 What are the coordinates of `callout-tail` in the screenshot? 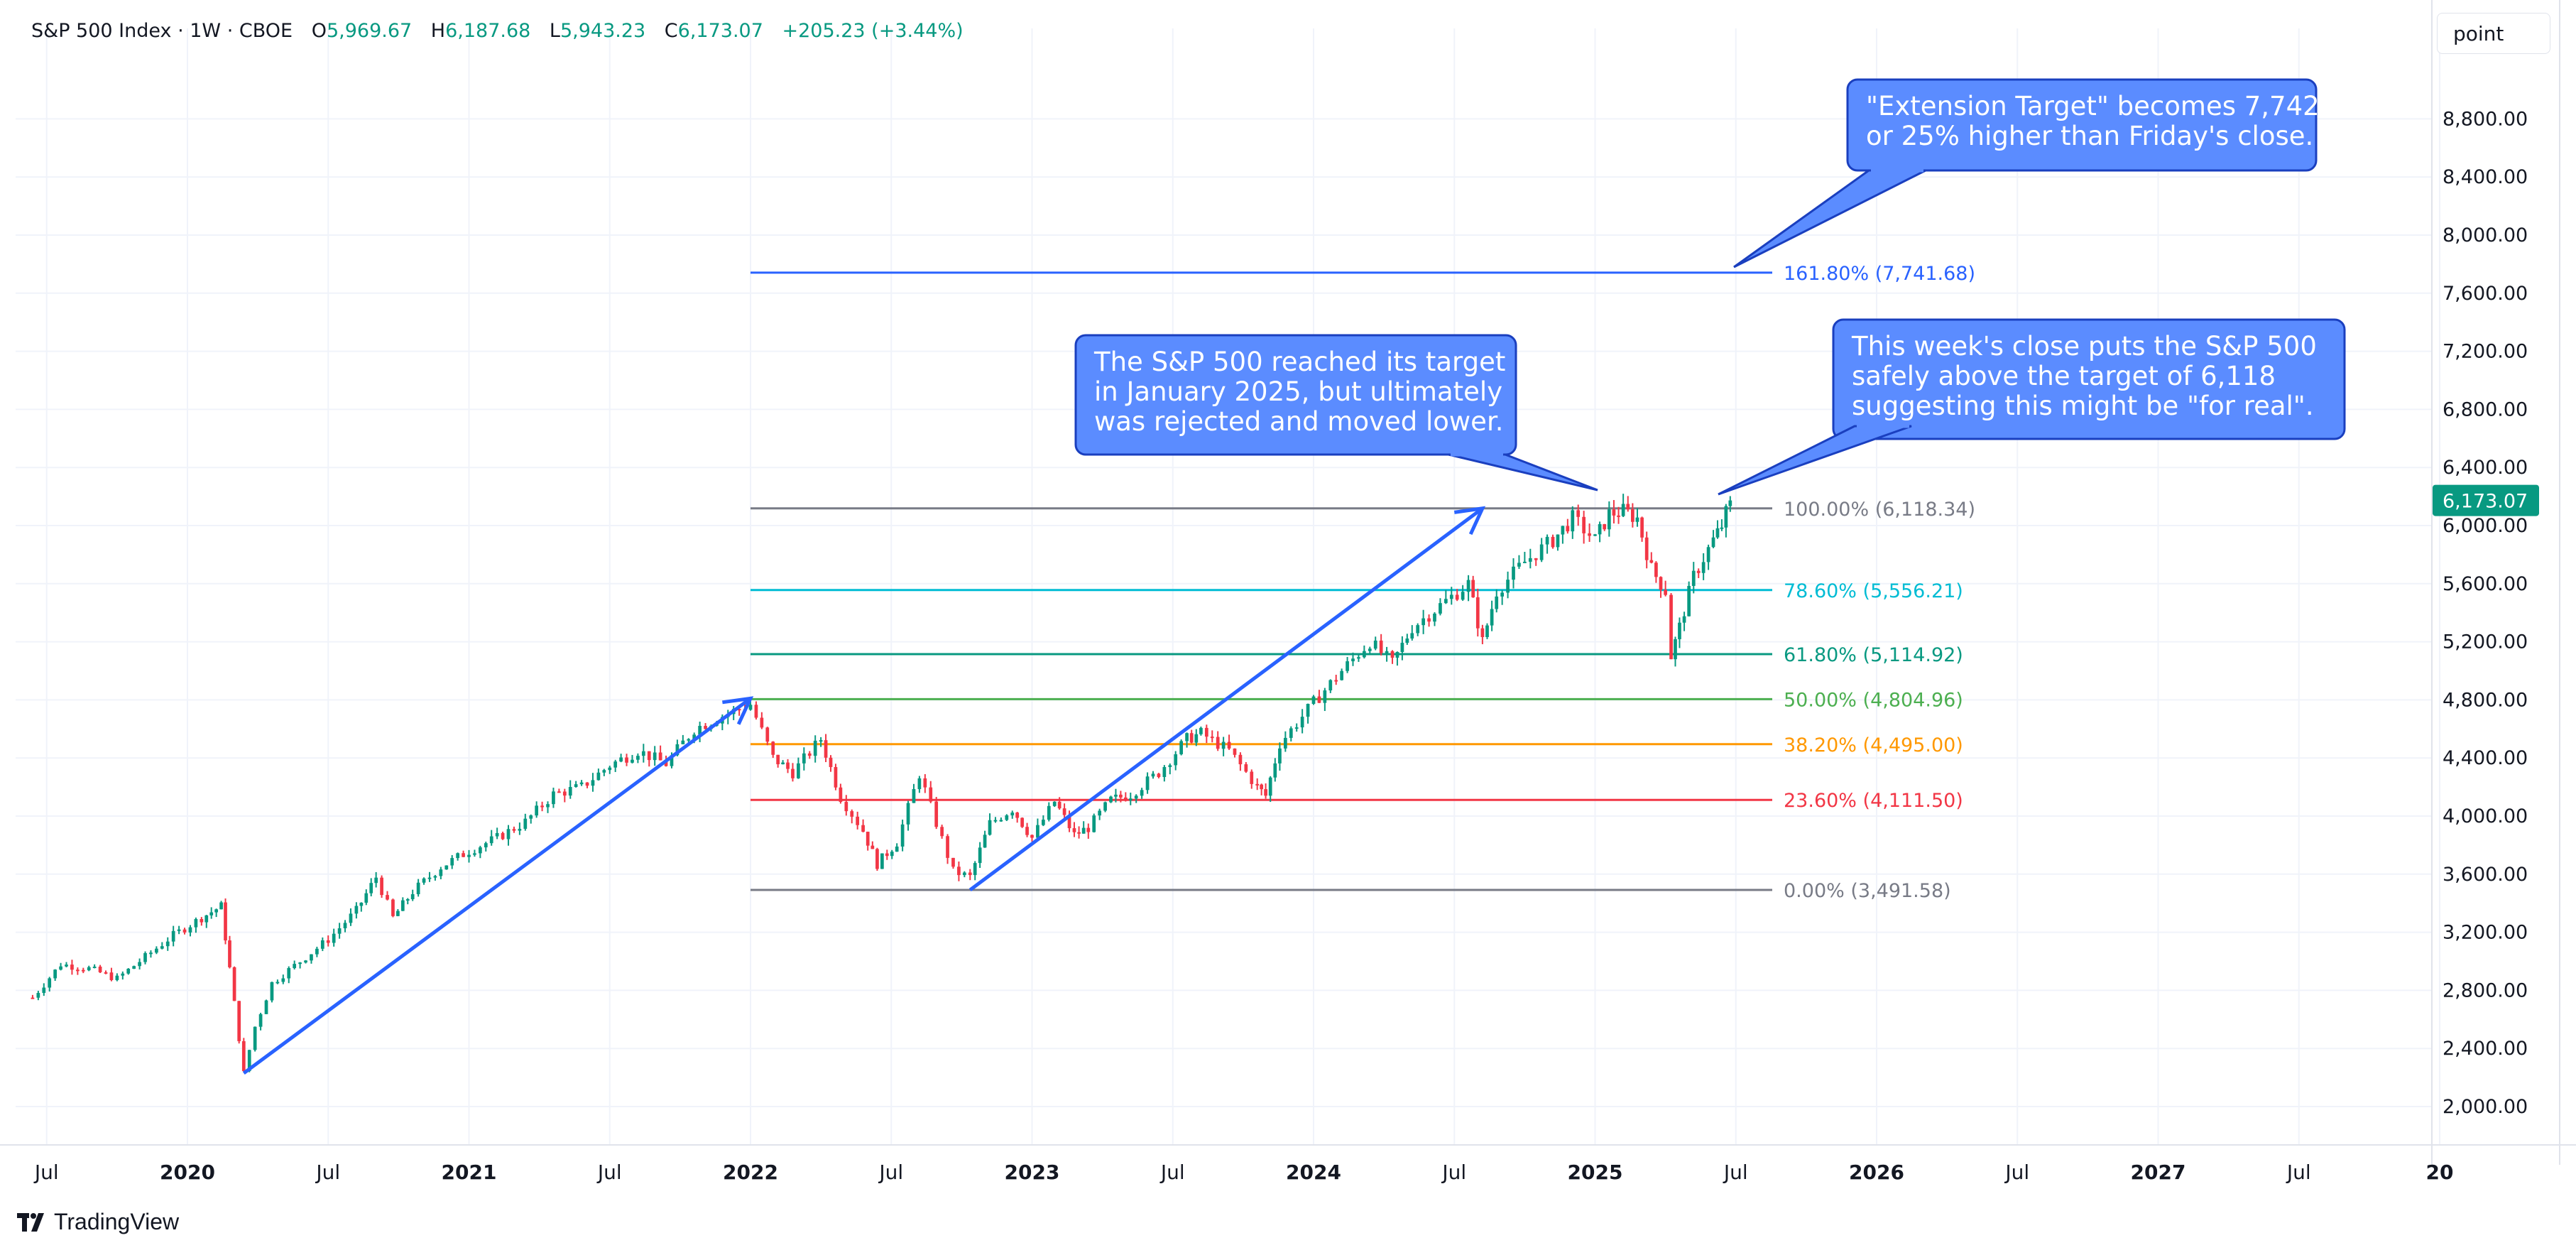 It's located at (1815, 460).